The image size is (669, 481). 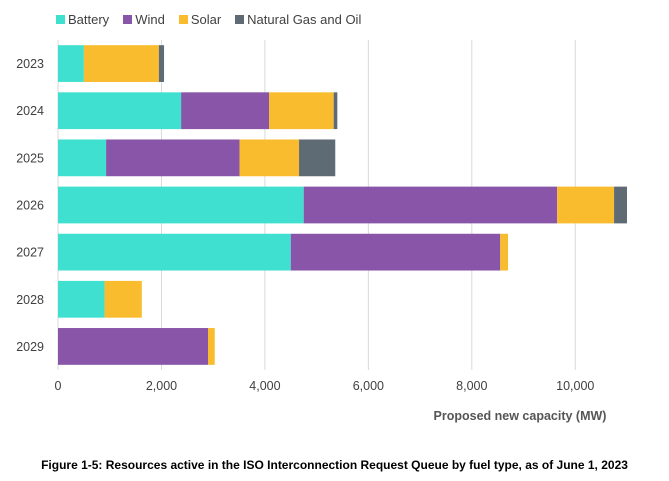 What do you see at coordinates (82, 158) in the screenshot?
I see `bar-battery-2025` at bounding box center [82, 158].